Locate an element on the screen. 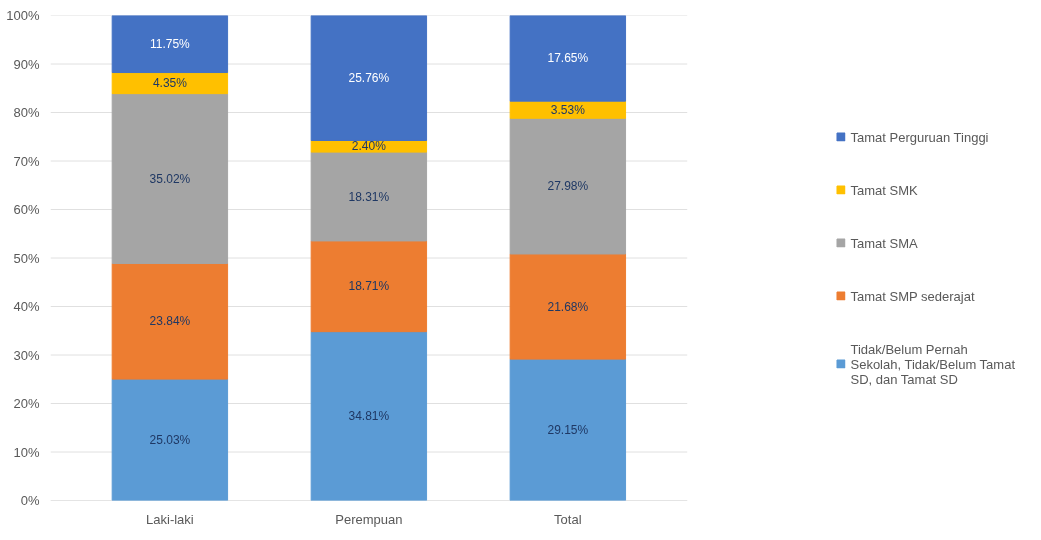  data-label: 11.75% is located at coordinates (170, 44).